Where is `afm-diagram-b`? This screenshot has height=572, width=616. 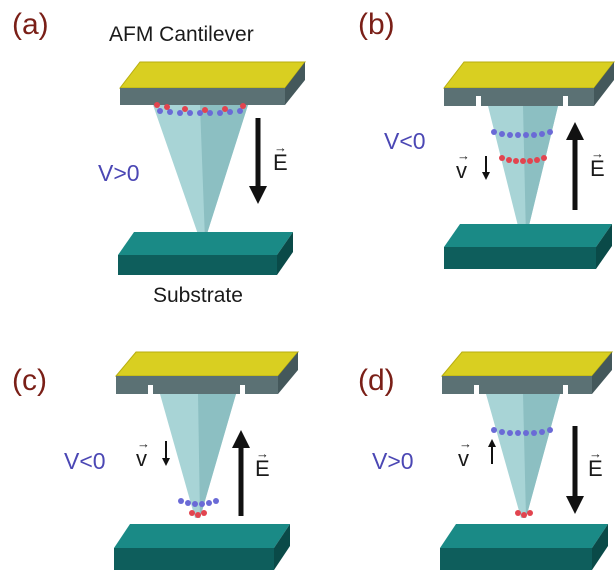
afm-diagram-b is located at coordinates (529, 165).